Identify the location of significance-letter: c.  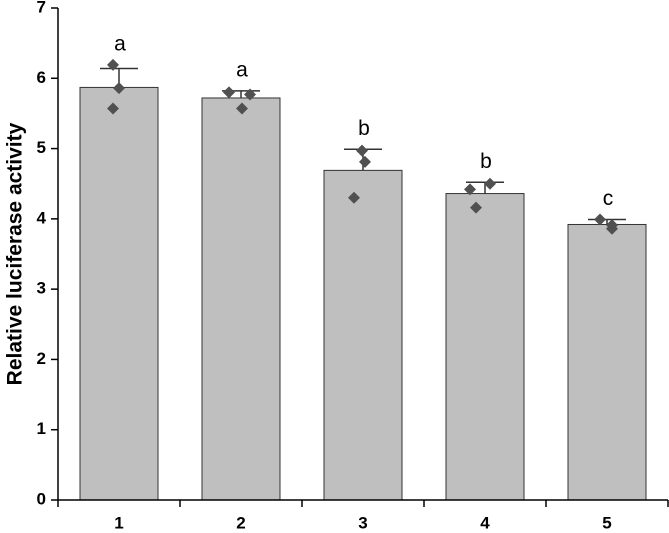
(608, 198).